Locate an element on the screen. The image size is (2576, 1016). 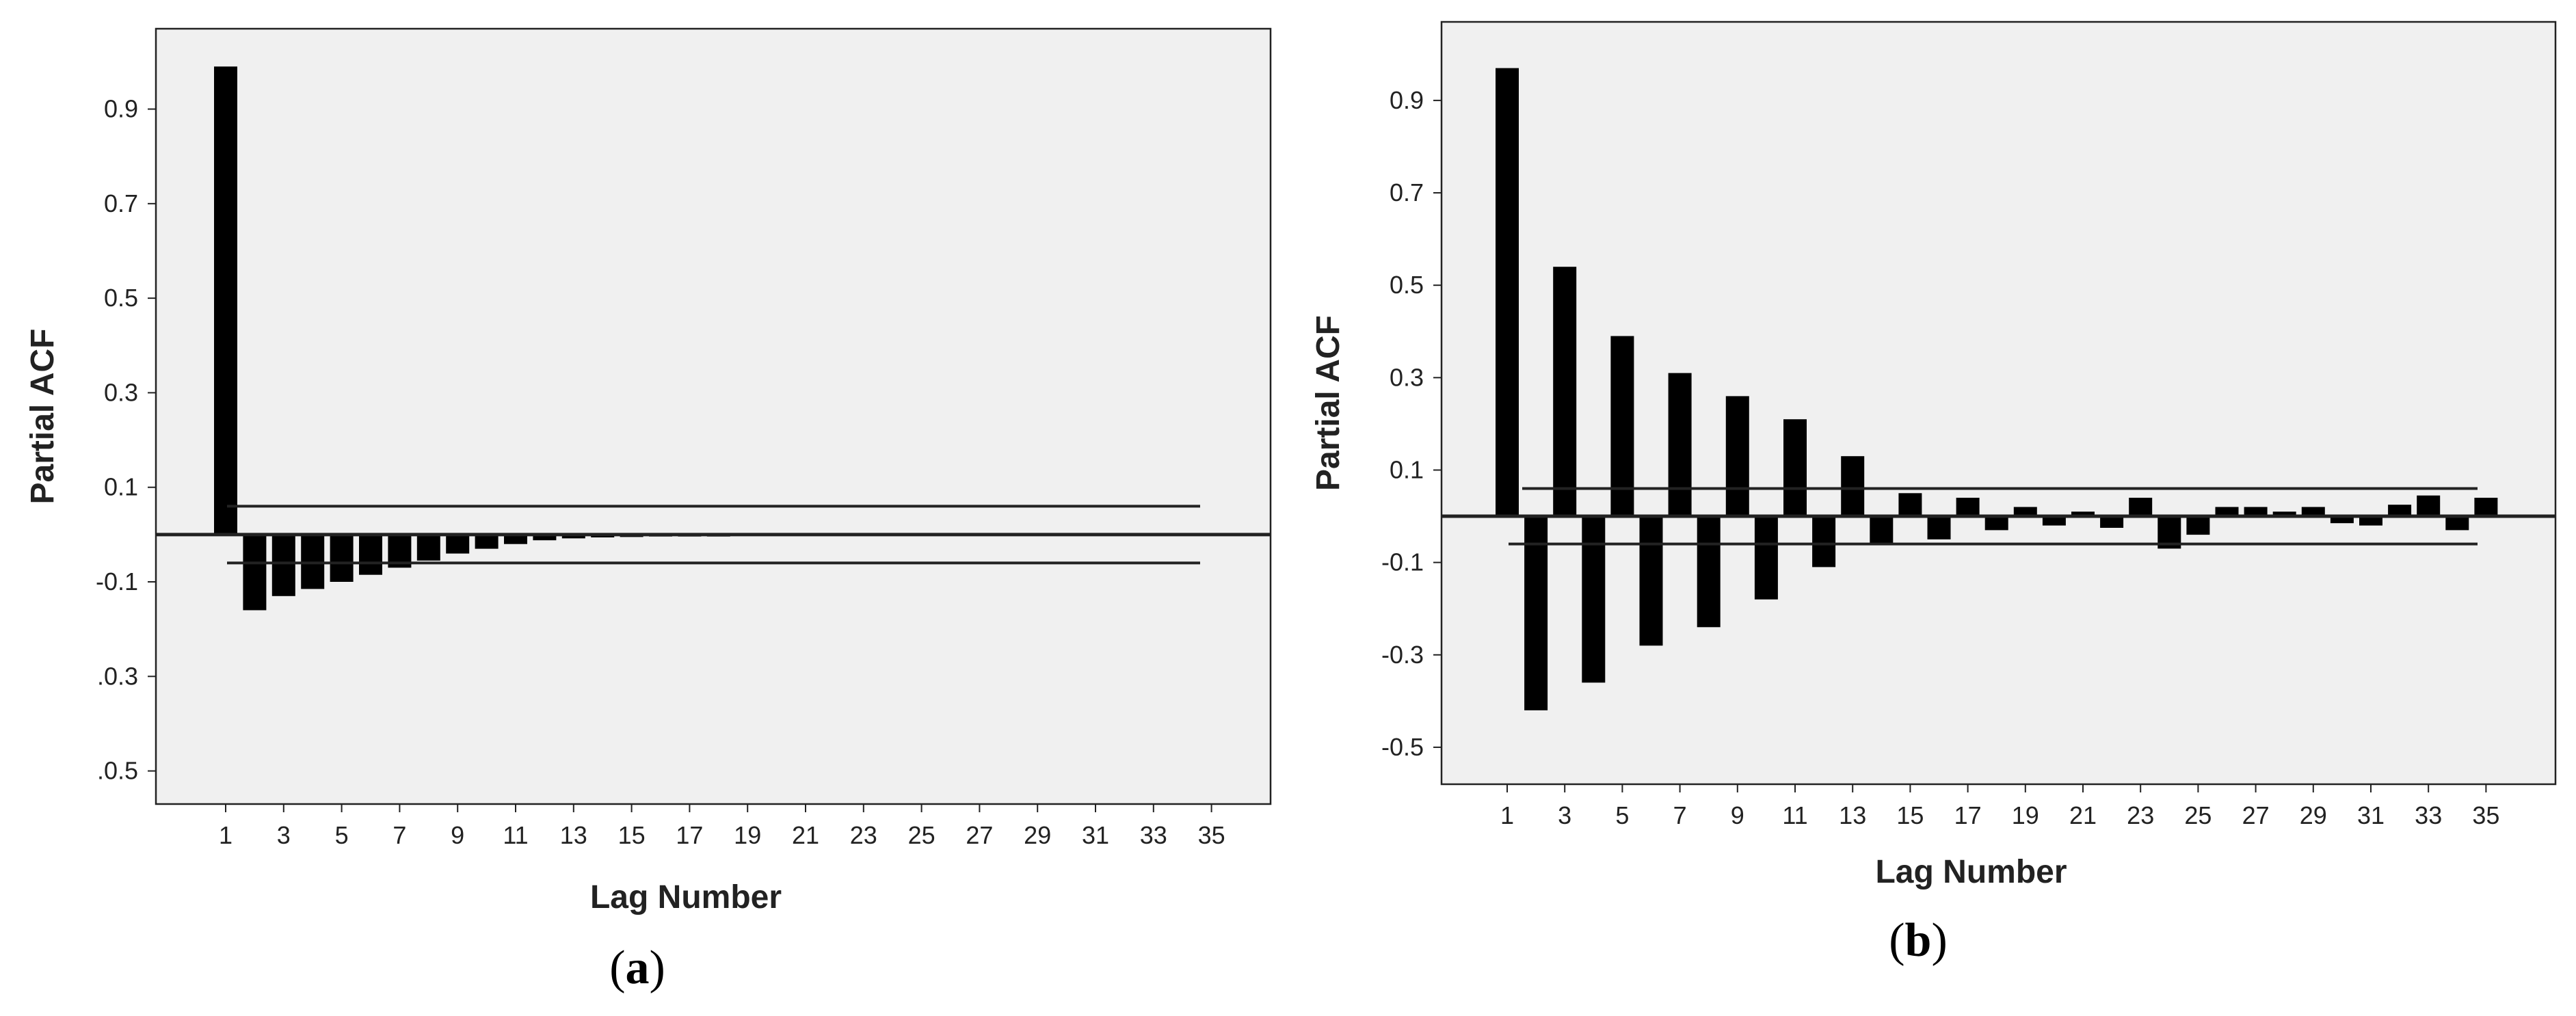
x-tick-label: 7 is located at coordinates (399, 835).